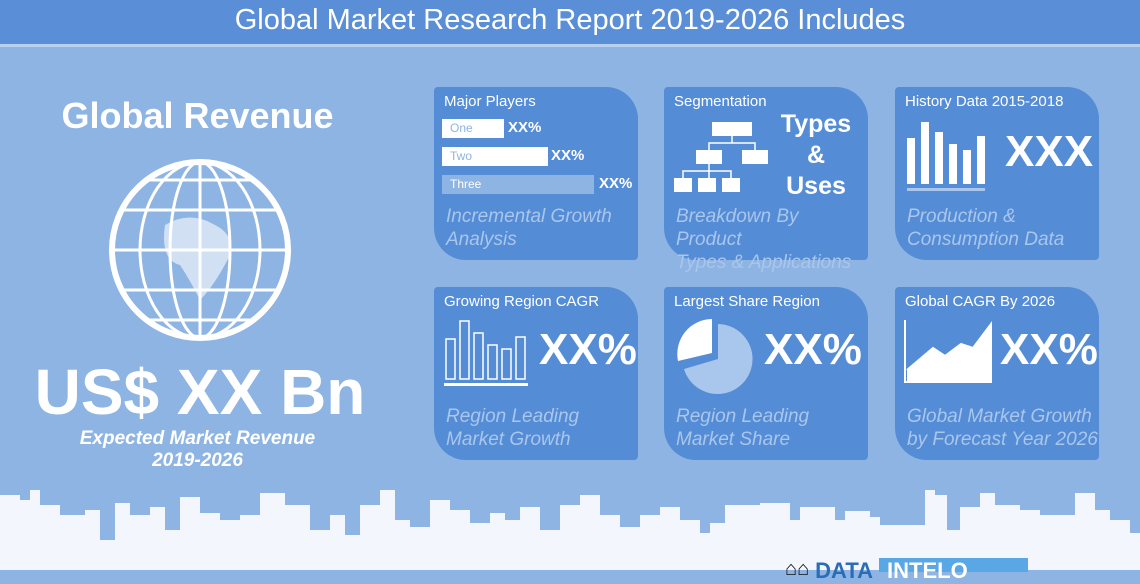 The image size is (1140, 584). I want to click on card-subtitle: Breakdown By Product Types & Applications, so click(772, 239).